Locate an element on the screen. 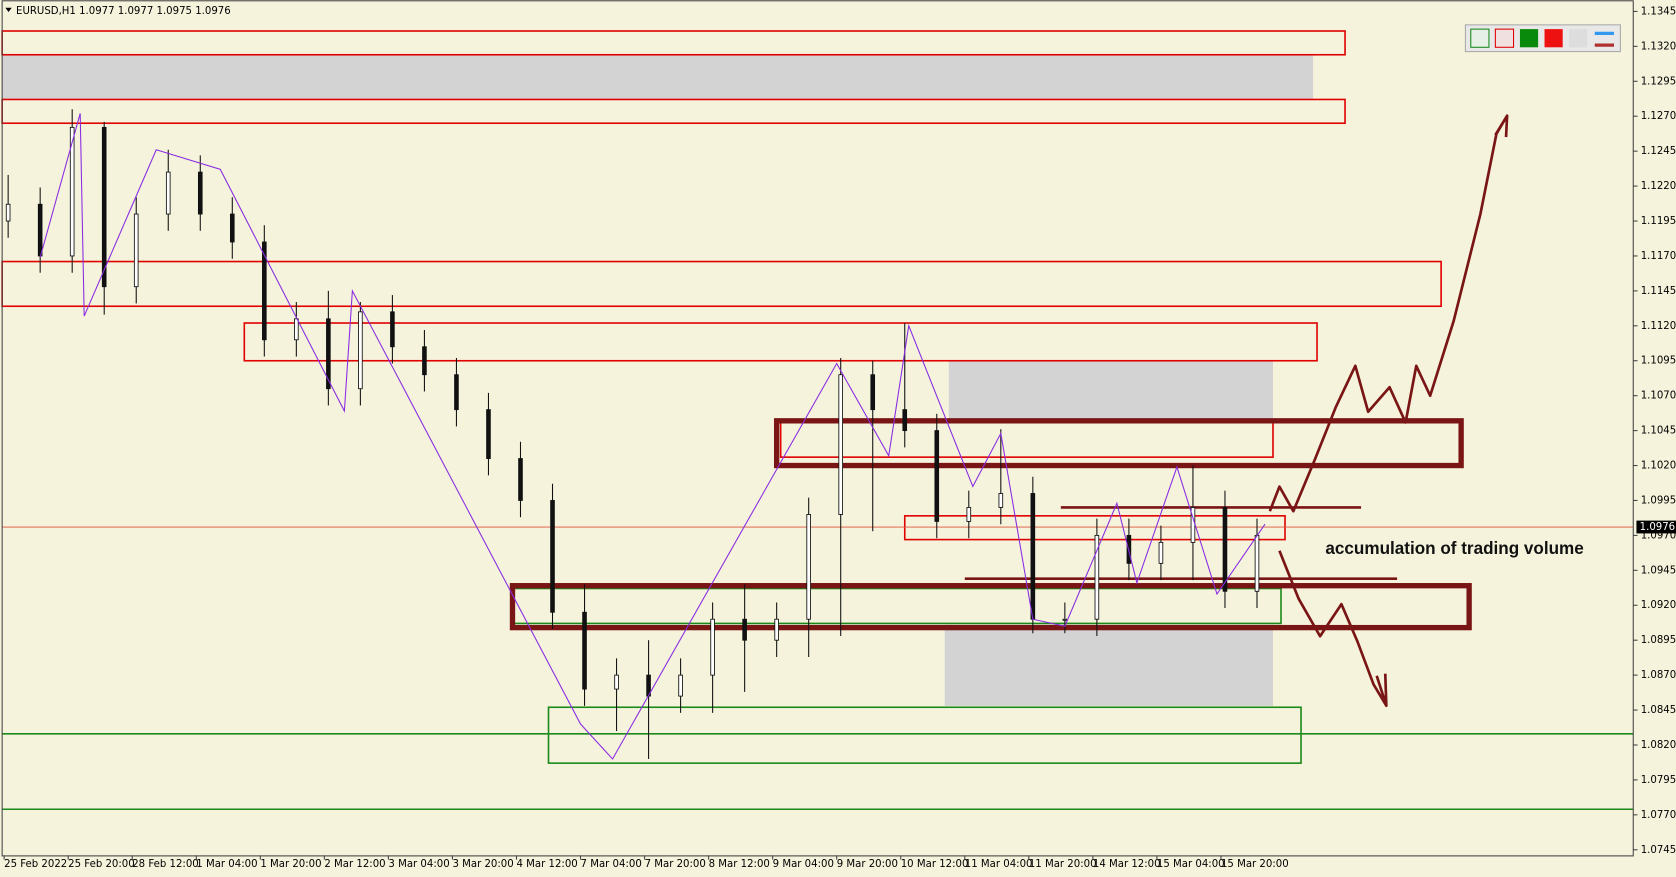 The height and width of the screenshot is (877, 1676). y-tick-label: 1.1295 is located at coordinates (1658, 81).